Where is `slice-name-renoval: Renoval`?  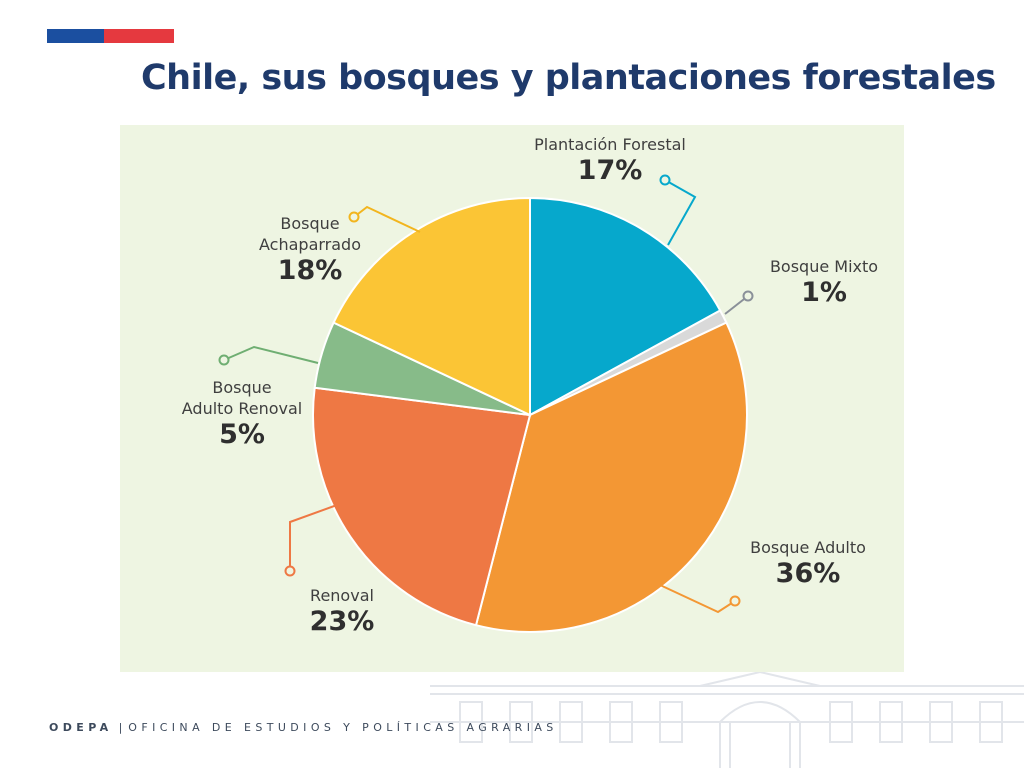 slice-name-renoval: Renoval is located at coordinates (342, 595).